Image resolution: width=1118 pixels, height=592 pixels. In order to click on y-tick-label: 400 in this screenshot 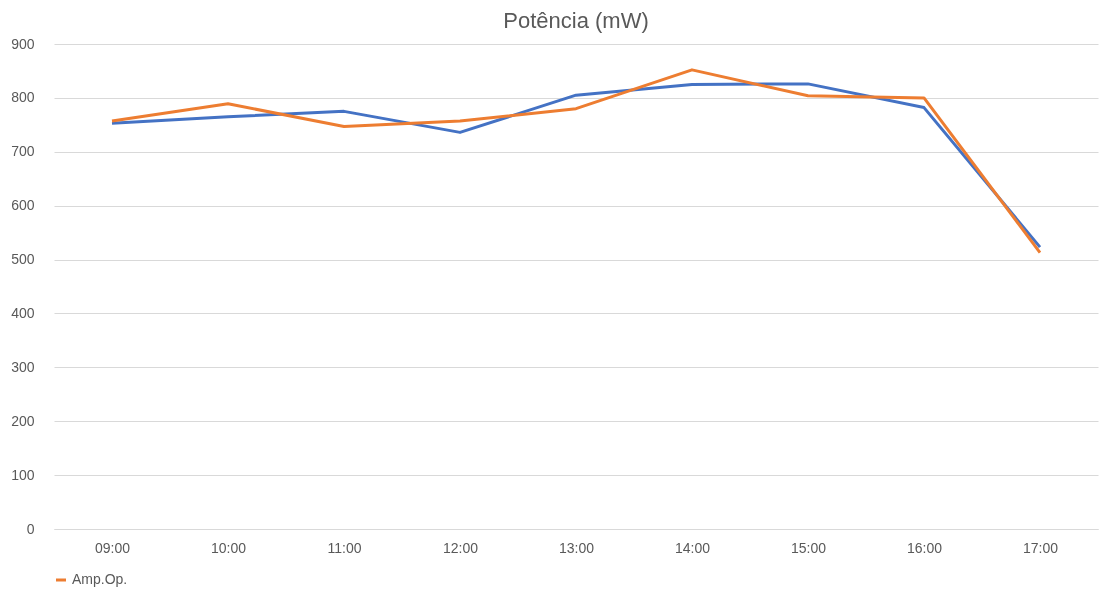, I will do `click(23, 312)`.